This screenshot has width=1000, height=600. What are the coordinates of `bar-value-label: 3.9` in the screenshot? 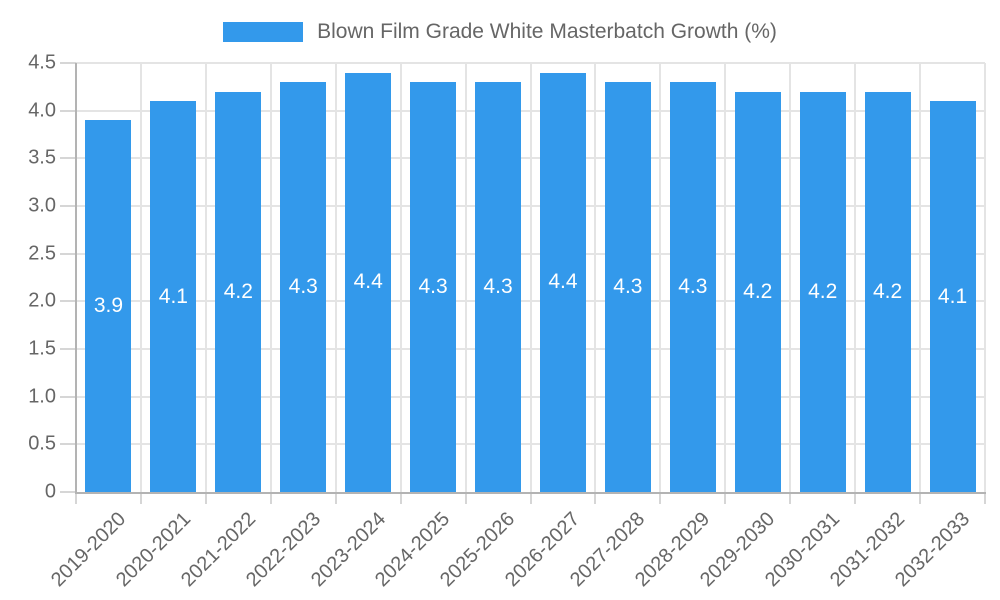 It's located at (108, 306).